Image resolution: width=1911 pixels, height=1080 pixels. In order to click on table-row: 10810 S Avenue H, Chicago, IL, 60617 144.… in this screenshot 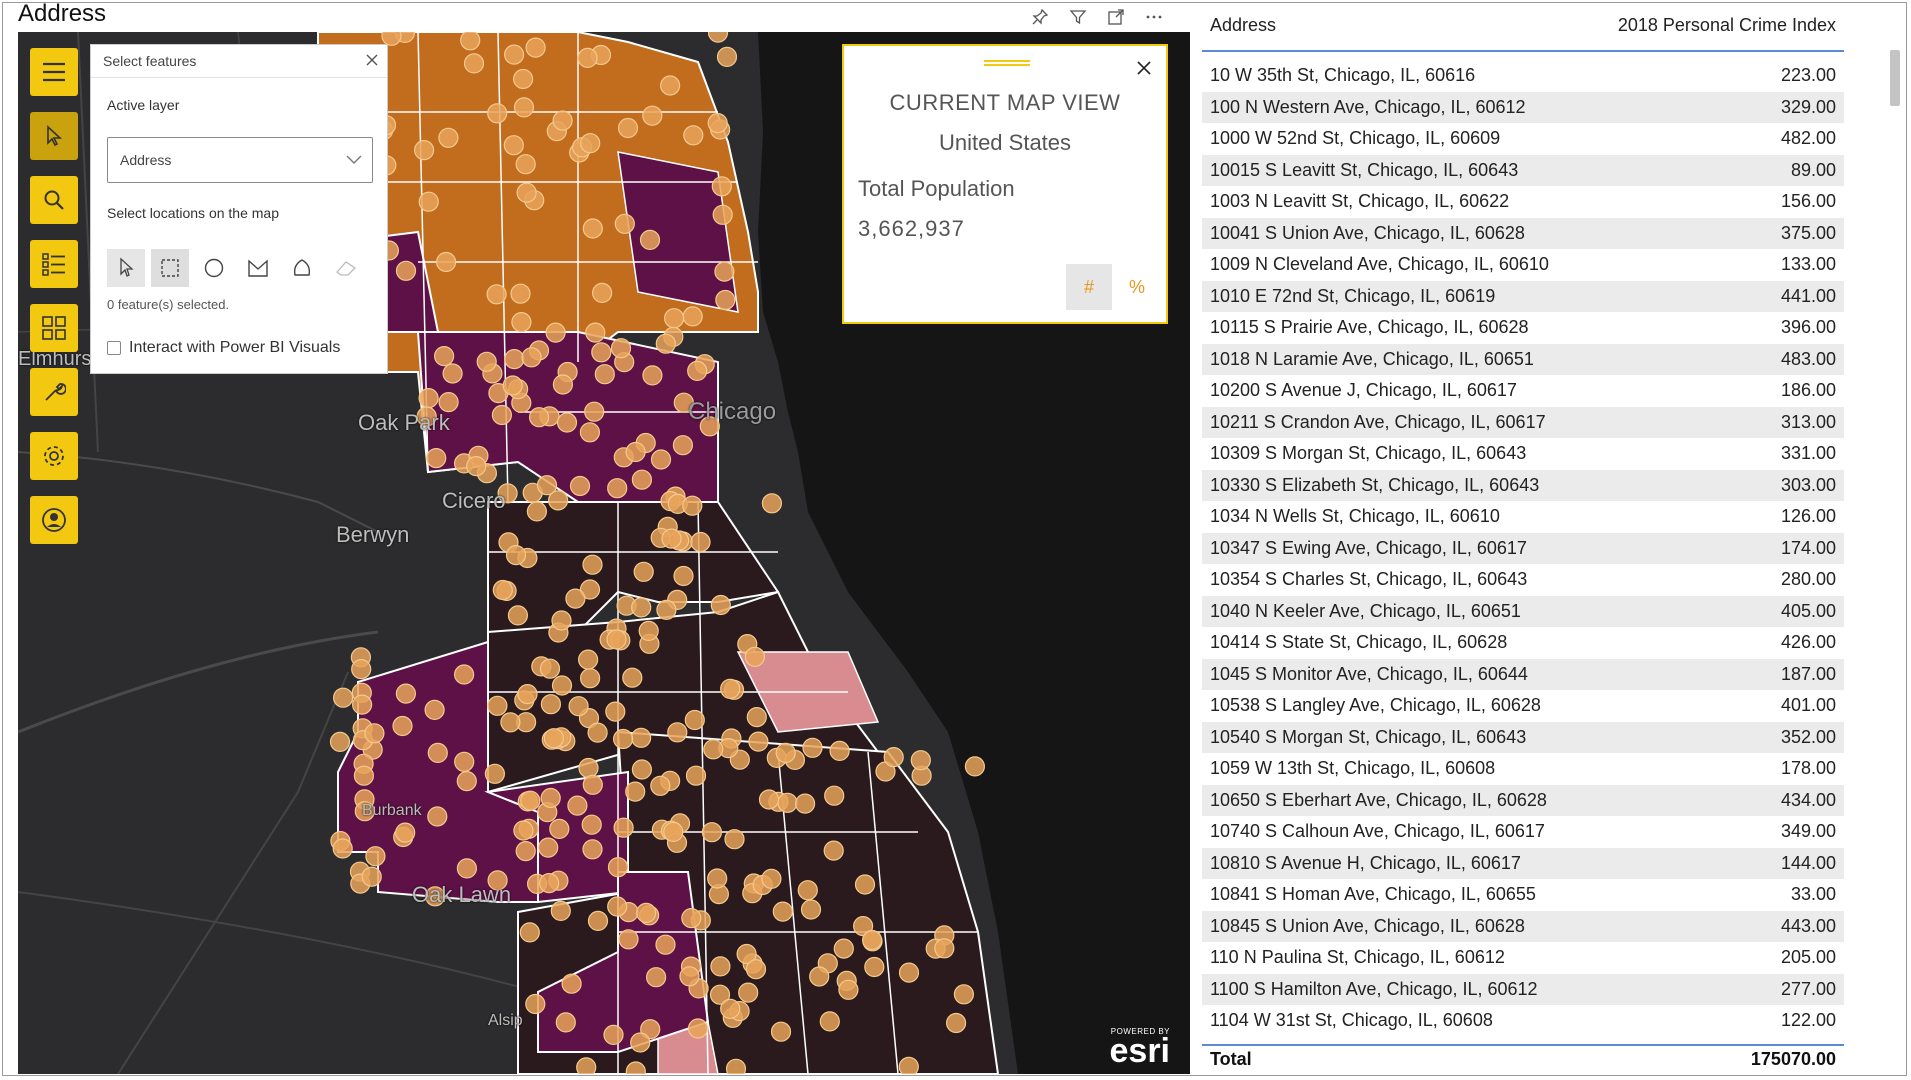, I will do `click(1523, 863)`.